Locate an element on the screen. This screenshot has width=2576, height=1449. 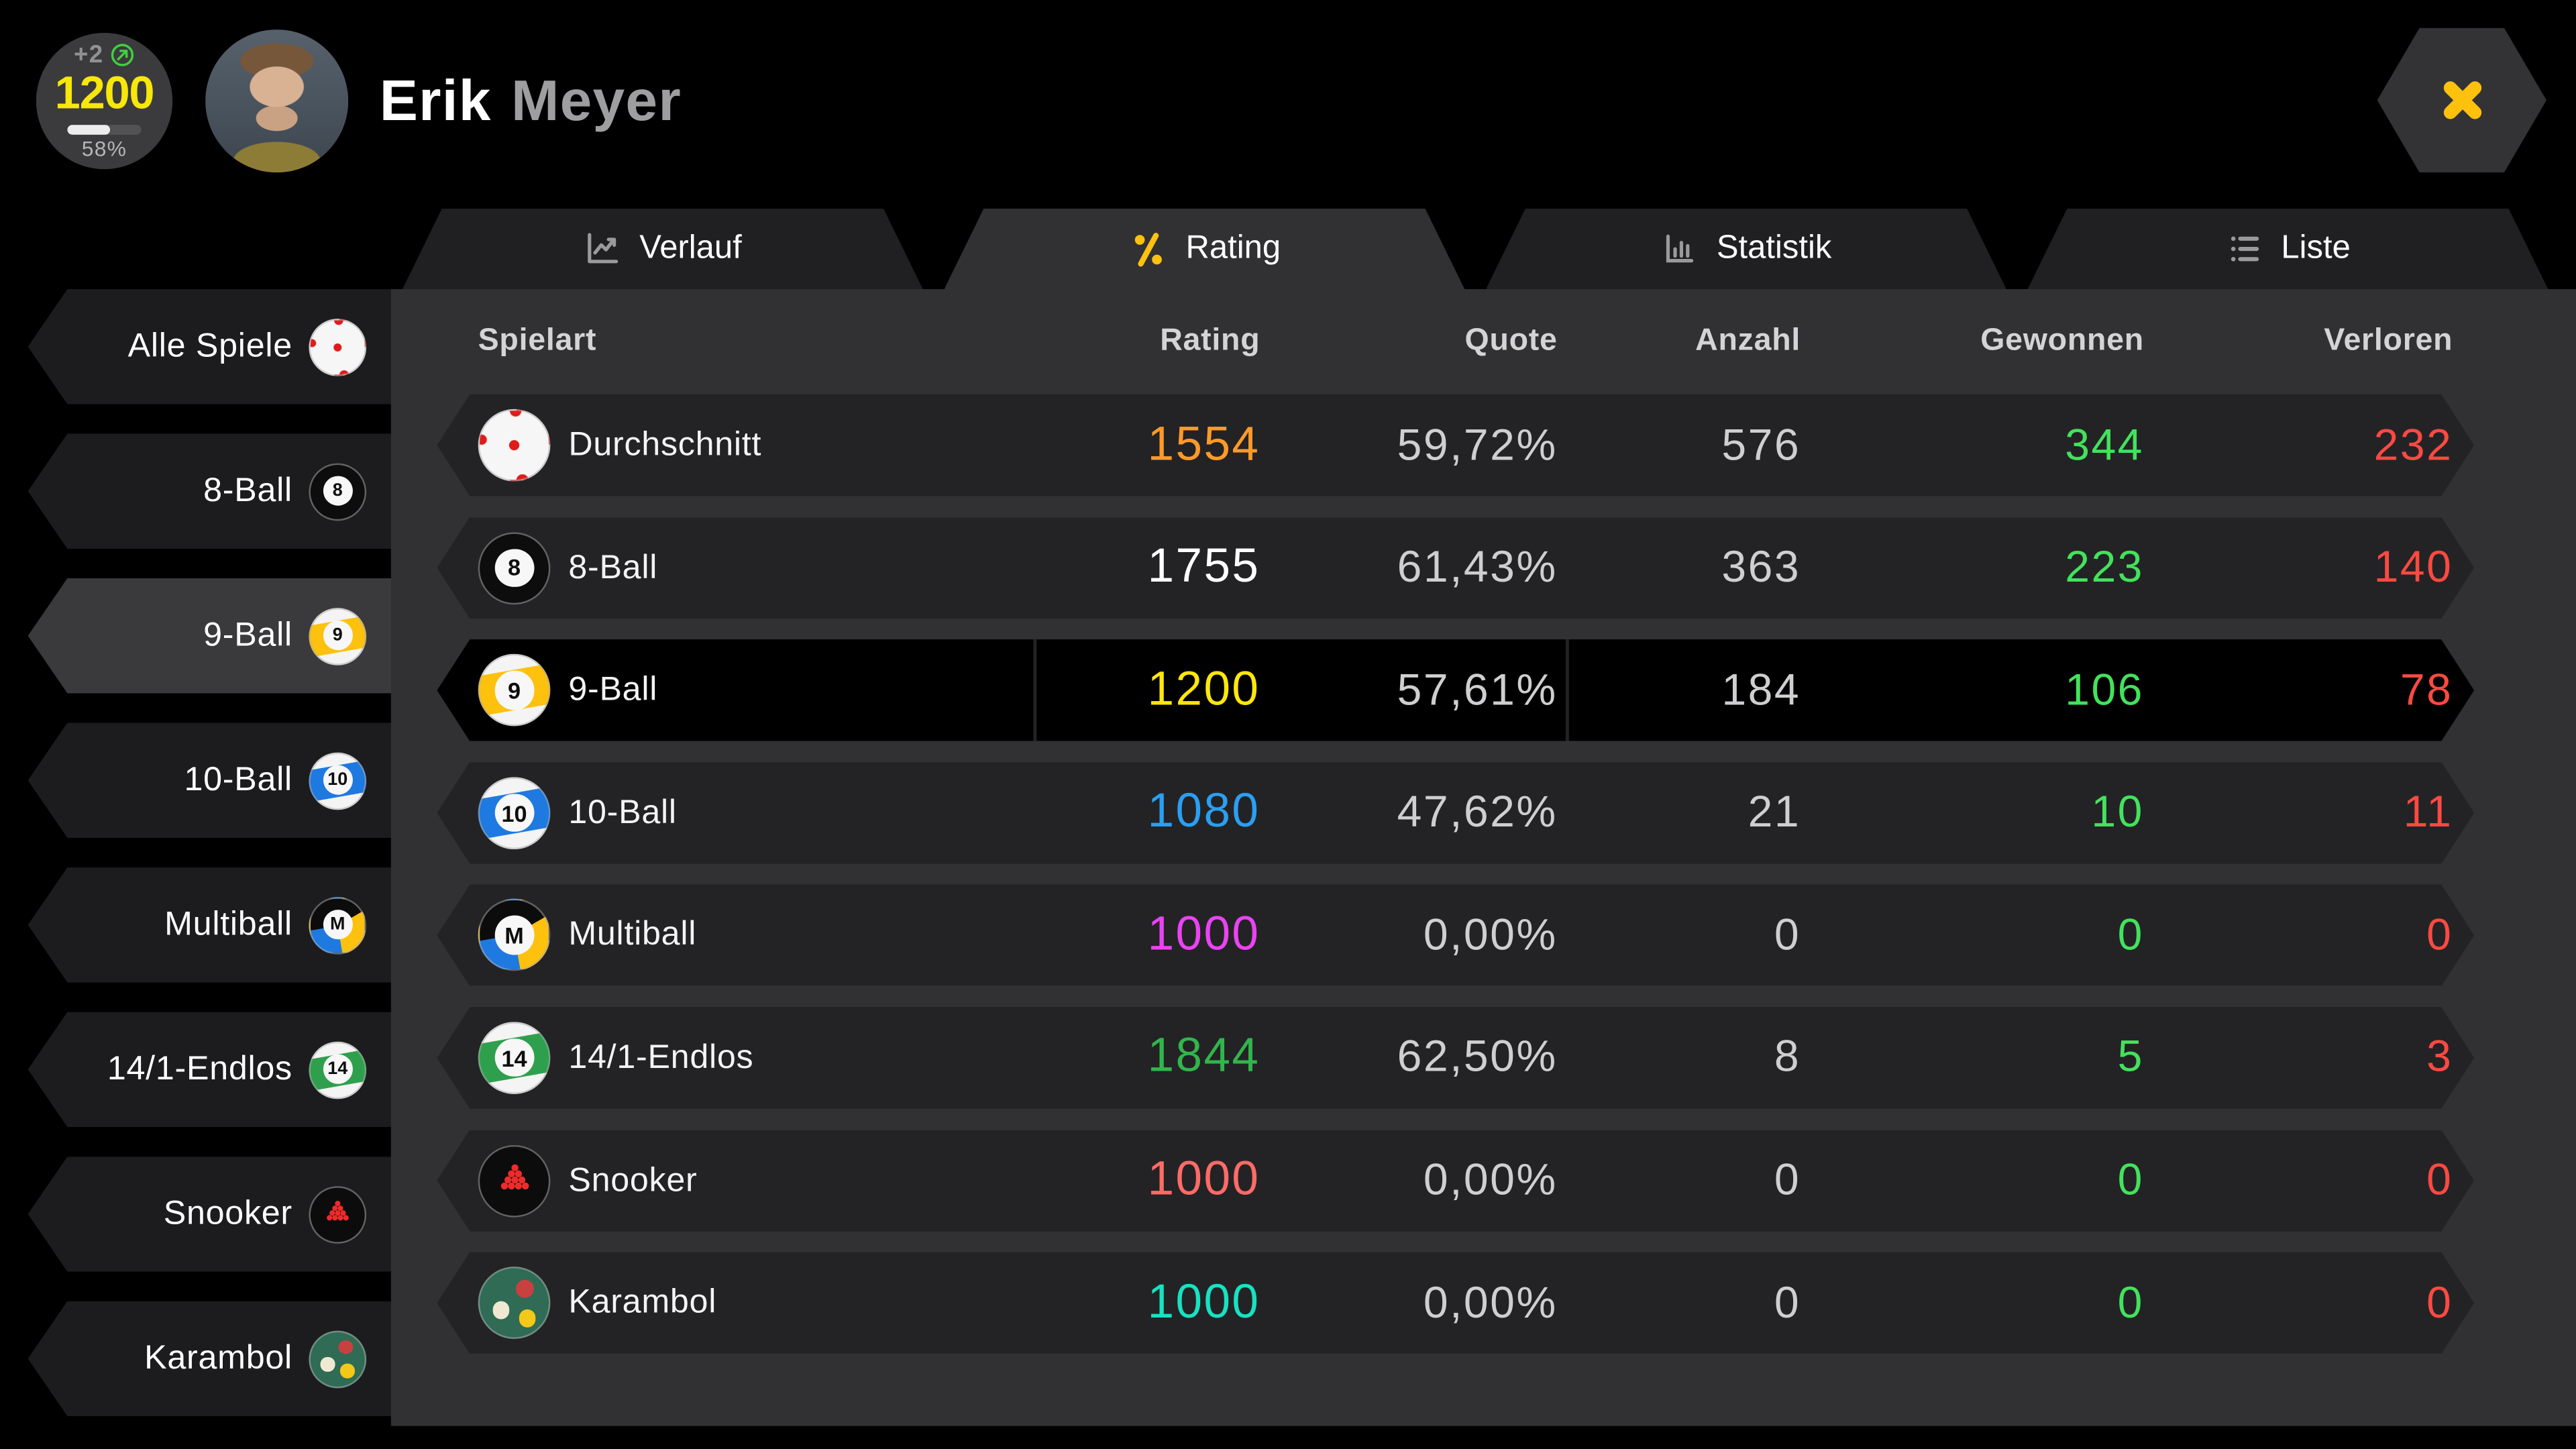
sidebar-item-karambol: Karambol is located at coordinates (211, 1359).